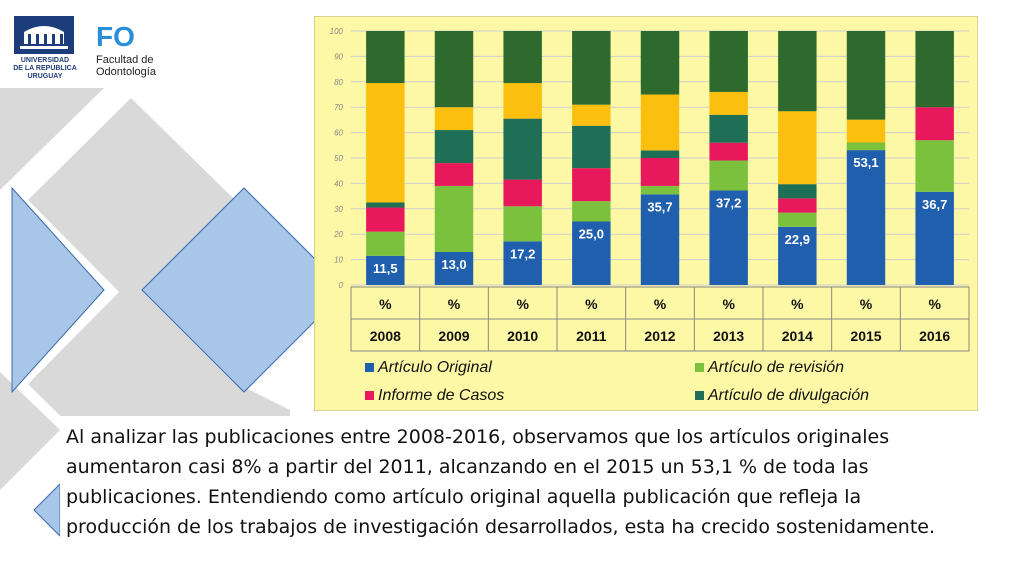  I want to click on faculty-name-line2: Odontología, so click(126, 72).